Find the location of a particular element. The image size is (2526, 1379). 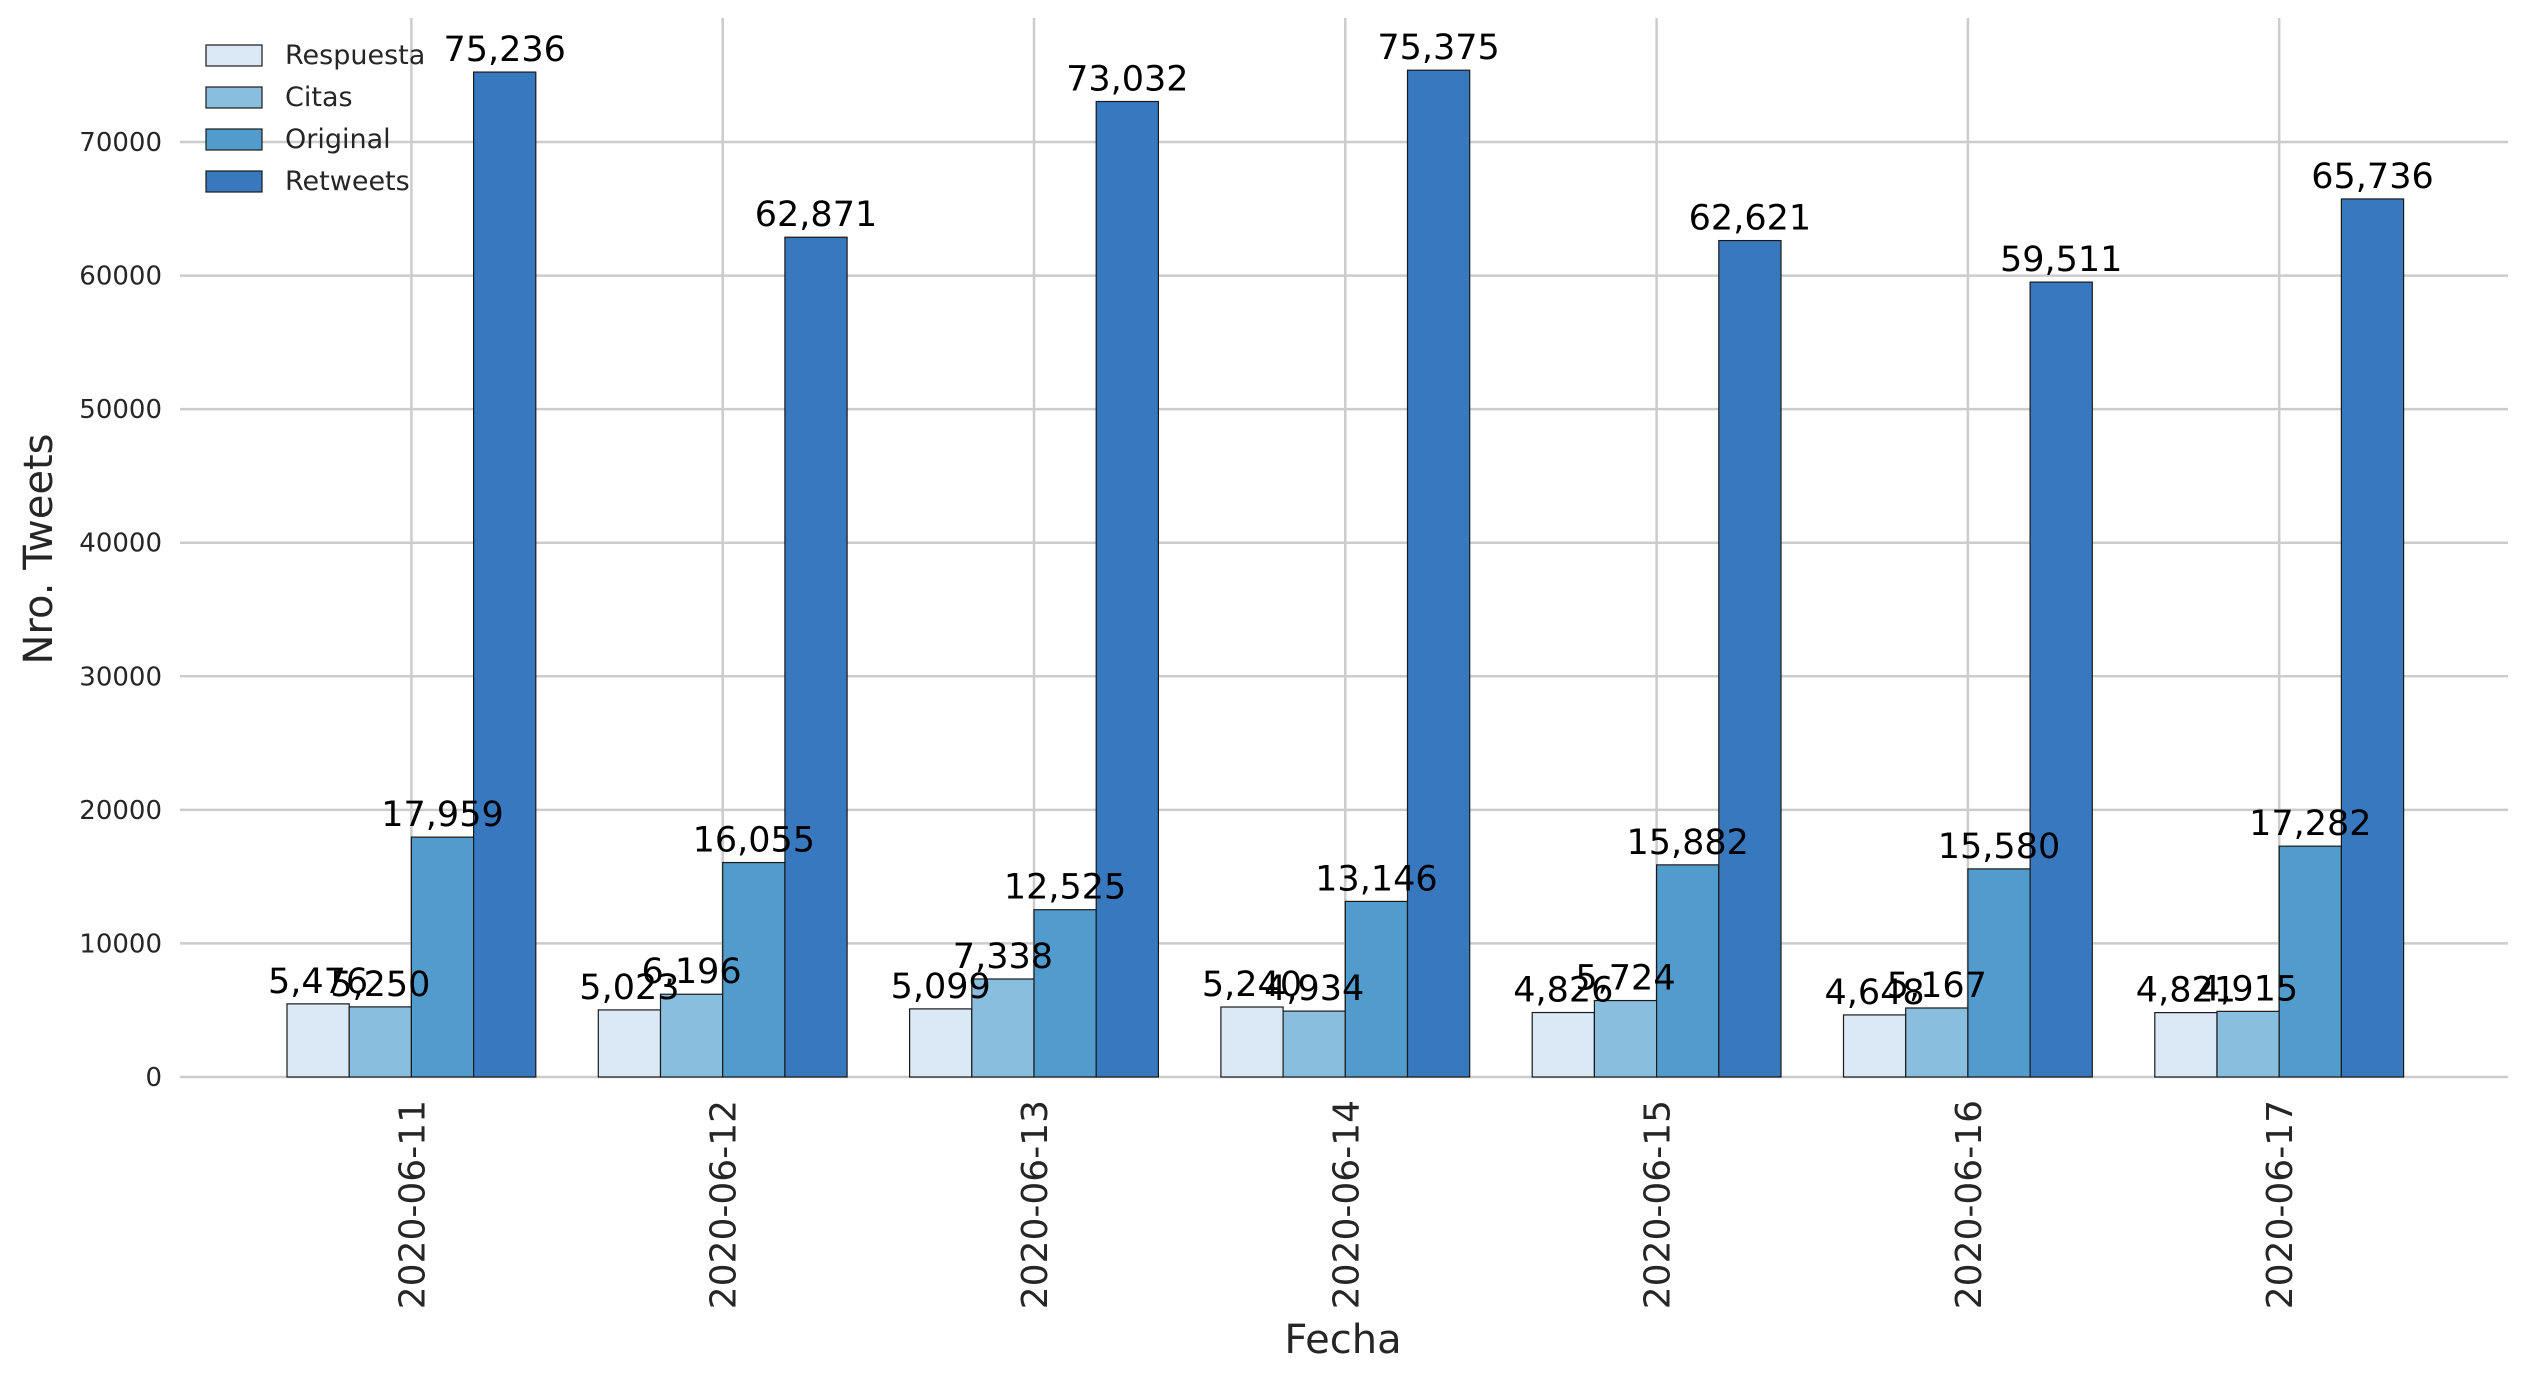

data-label: 15,580 is located at coordinates (1999, 847).